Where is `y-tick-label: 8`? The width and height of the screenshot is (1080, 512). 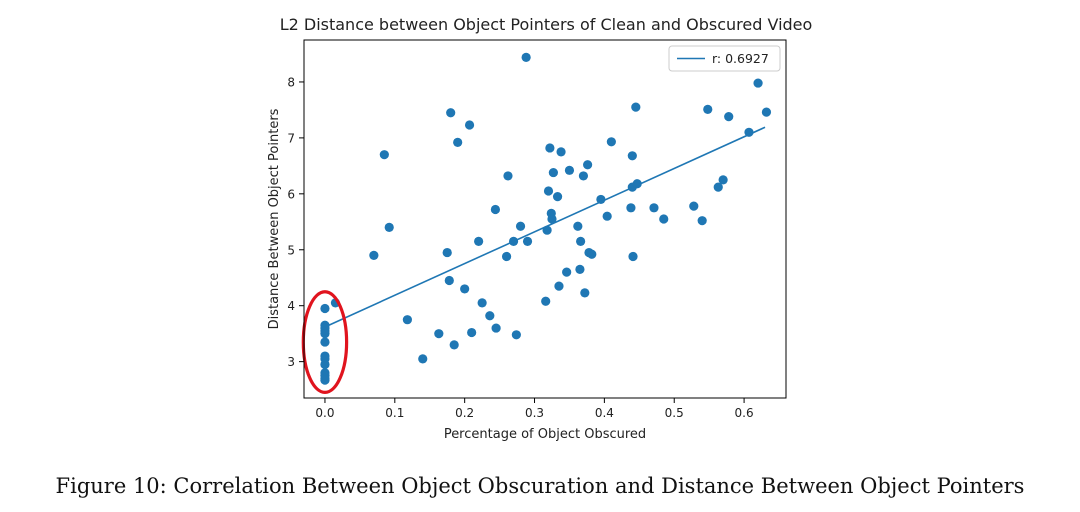 y-tick-label: 8 is located at coordinates (291, 82).